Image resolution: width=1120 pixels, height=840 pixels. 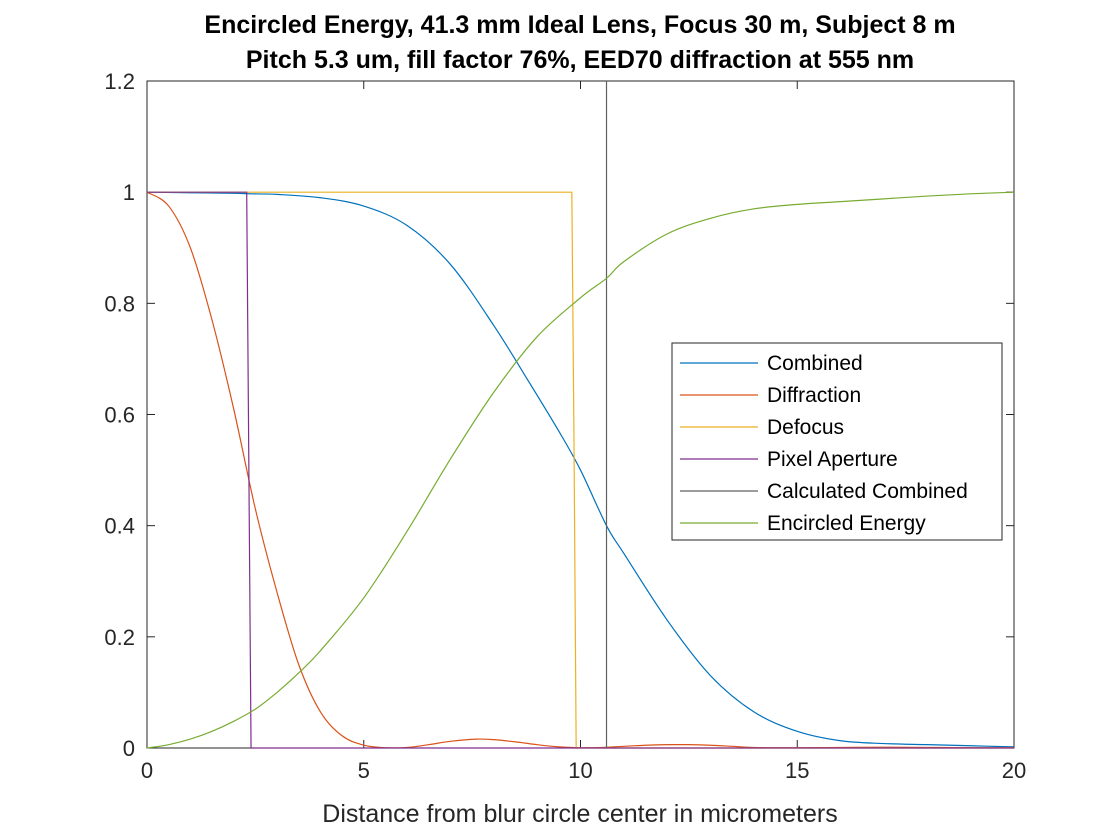 What do you see at coordinates (129, 748) in the screenshot?
I see `y-tick-label: 0` at bounding box center [129, 748].